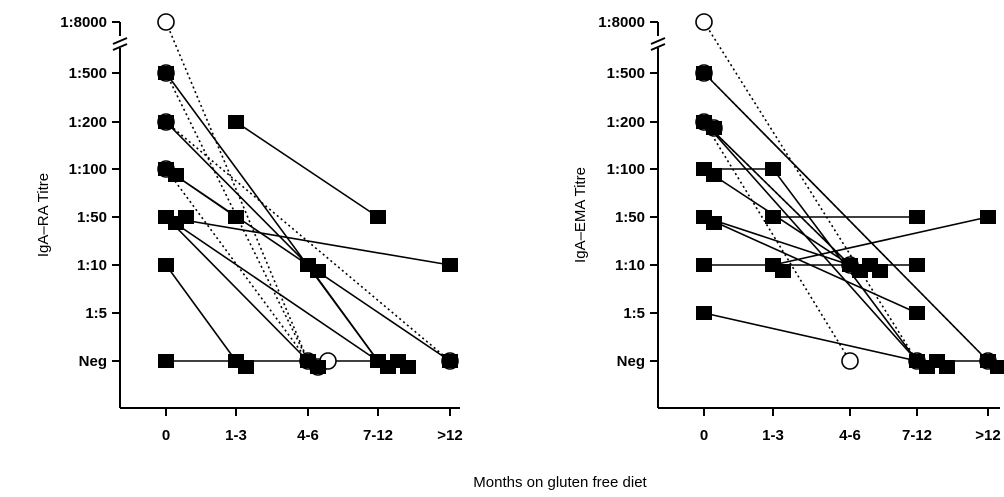 This screenshot has width=1004, height=497. I want to click on x-axis-title-shared: Months on gluten free diet, so click(560, 482).